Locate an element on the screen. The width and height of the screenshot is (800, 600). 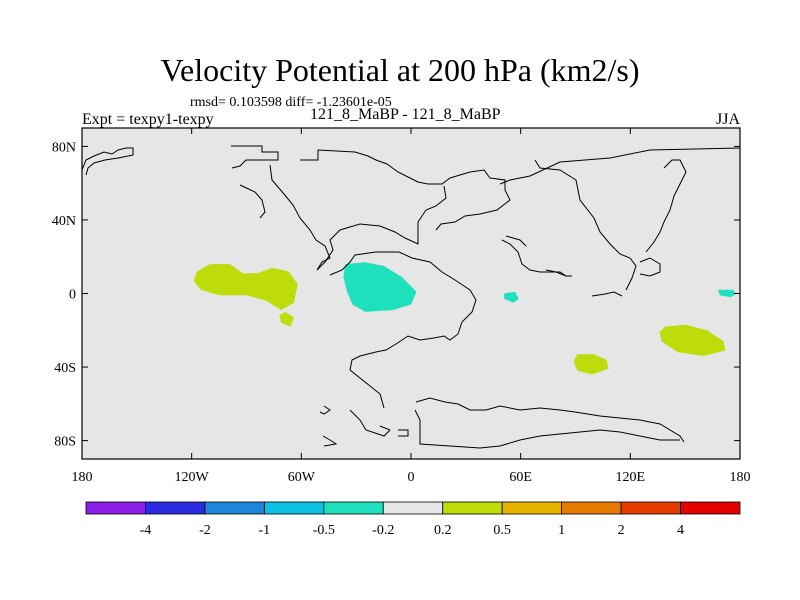
colorbar-label: 1 is located at coordinates (561, 530).